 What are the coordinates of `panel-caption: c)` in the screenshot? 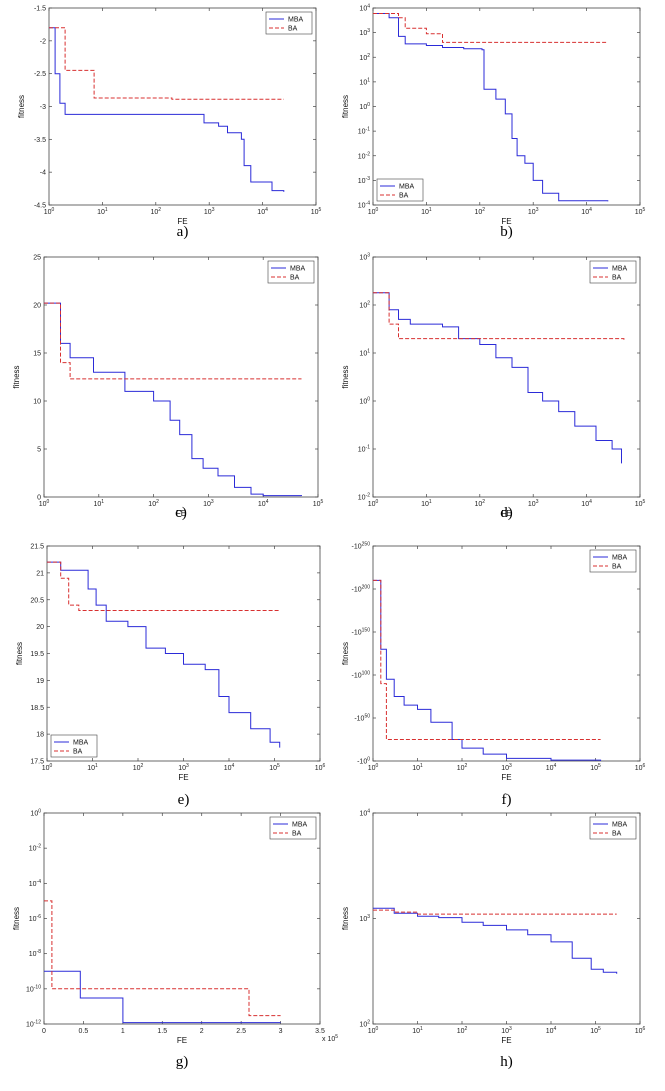 It's located at (181, 513).